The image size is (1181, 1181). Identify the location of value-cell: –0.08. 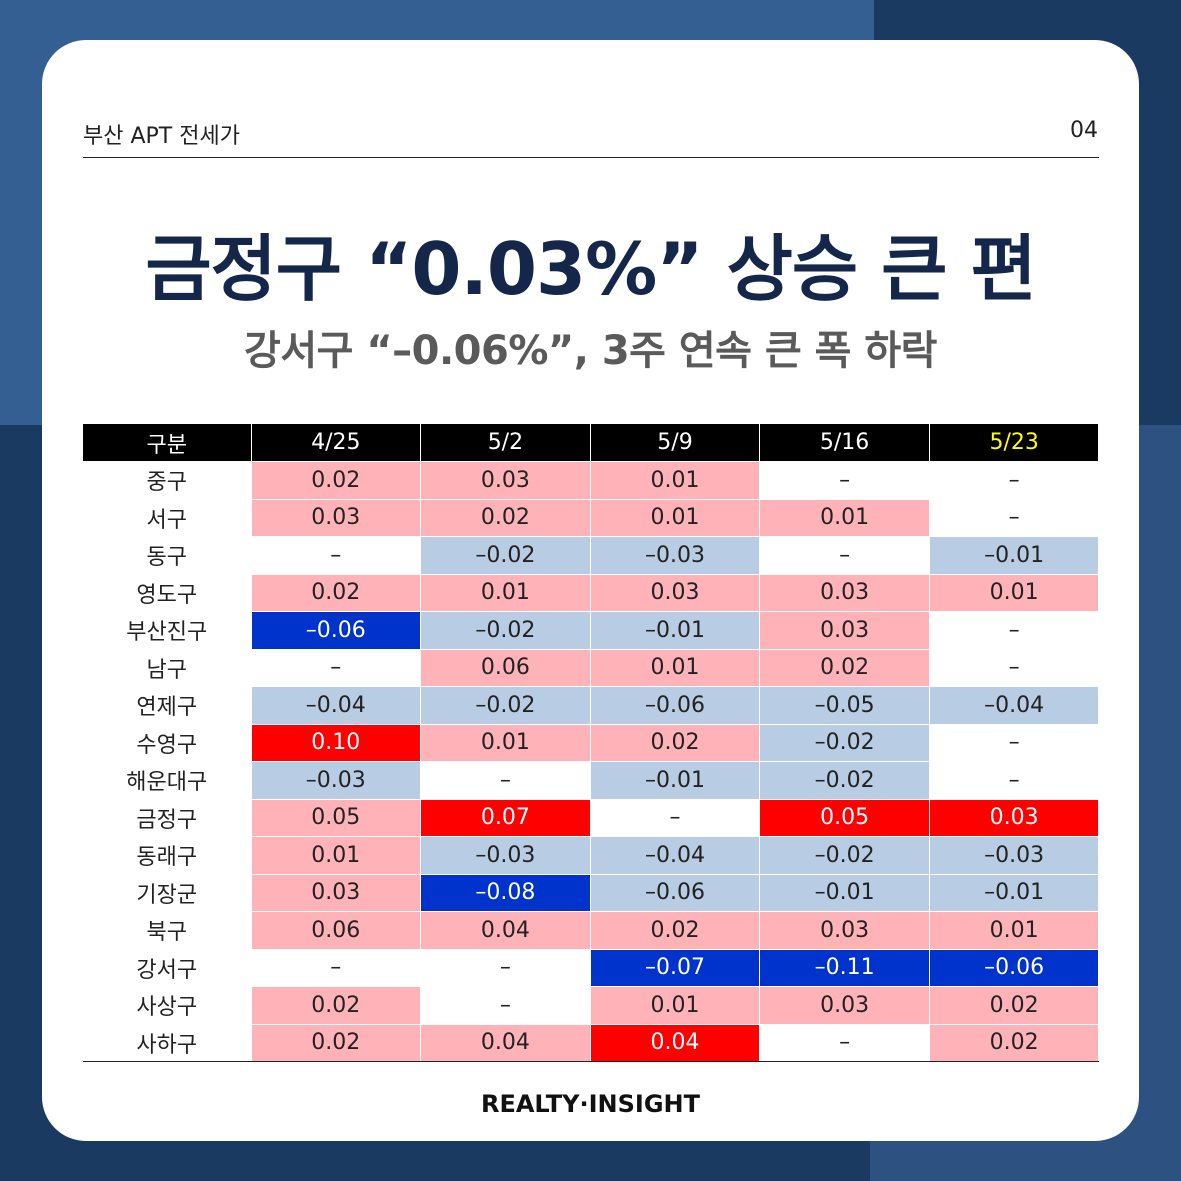
(505, 892).